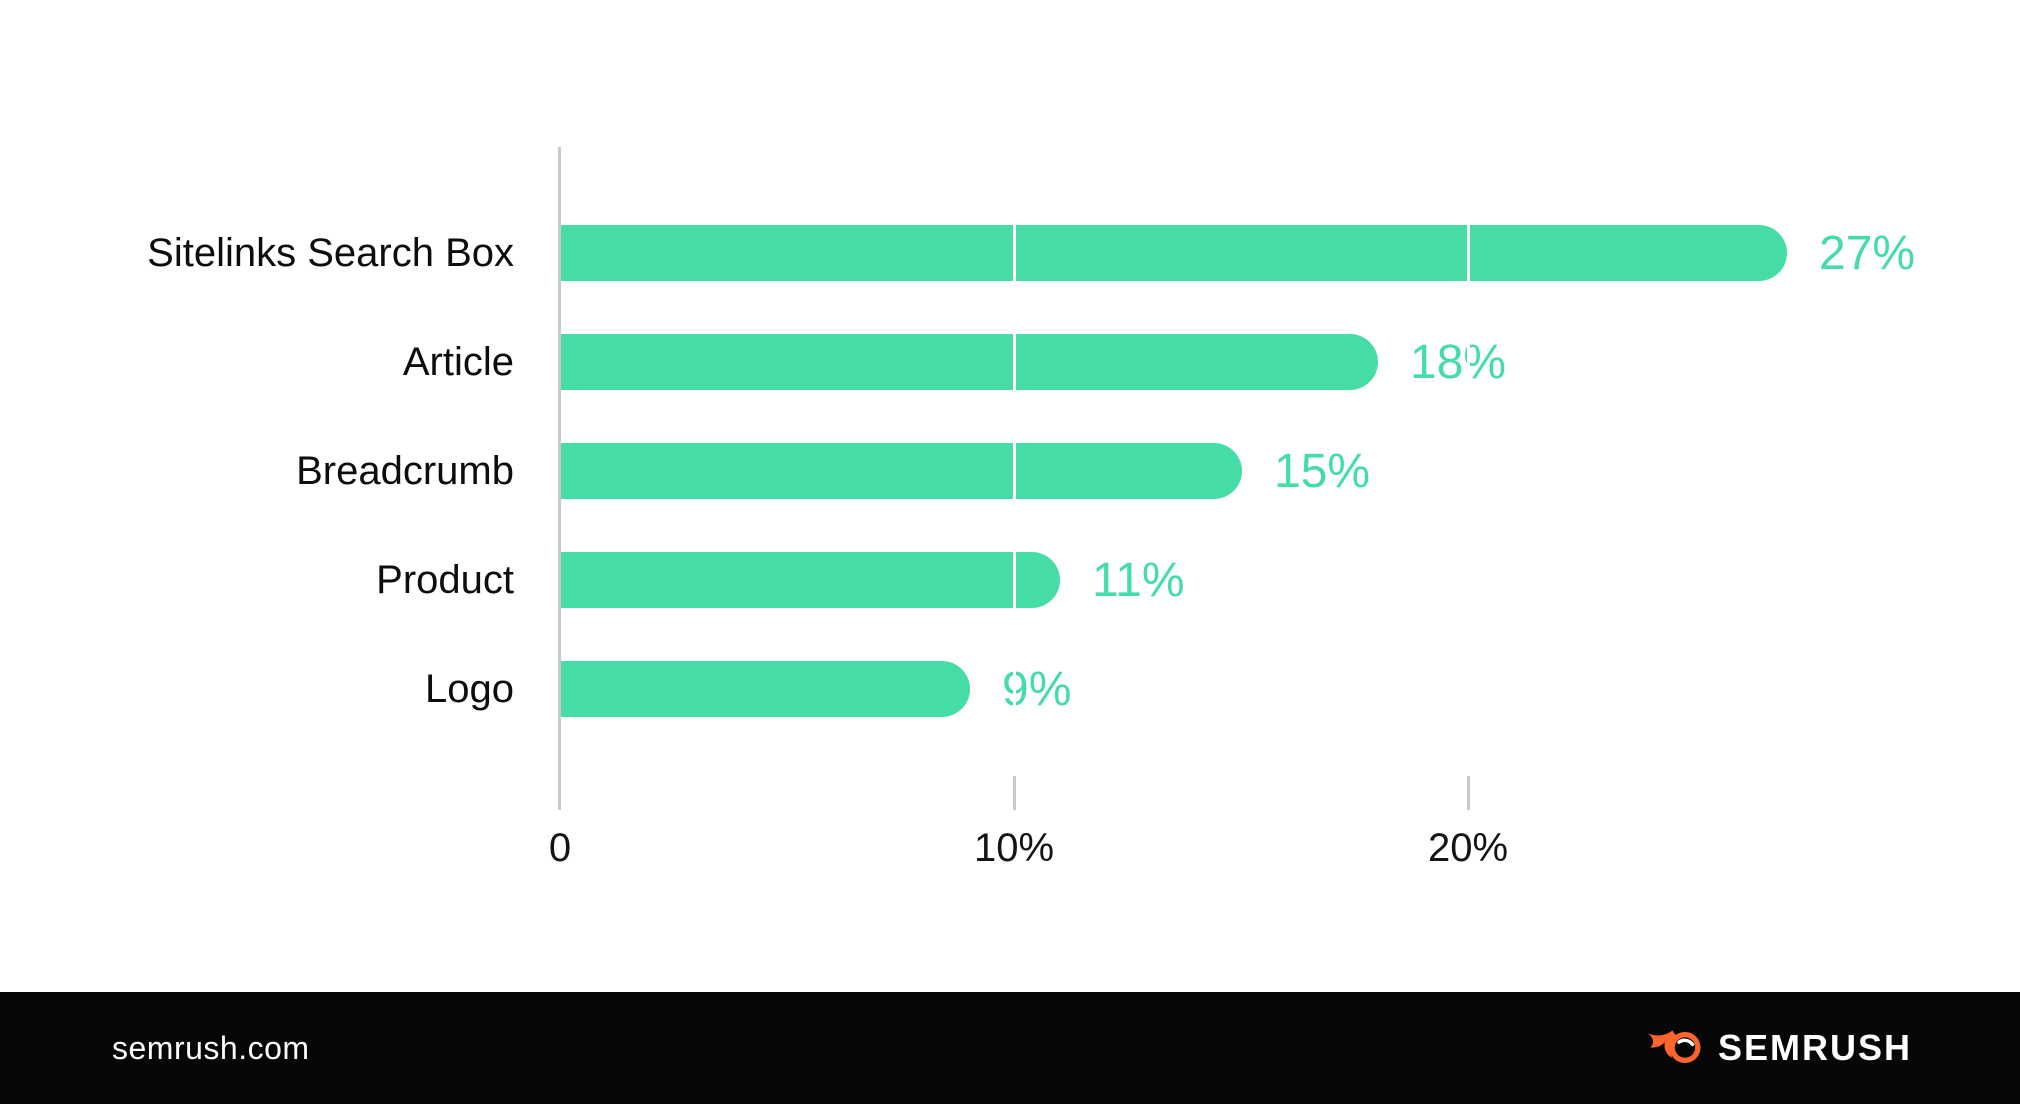 The height and width of the screenshot is (1104, 2020). Describe the element at coordinates (1014, 848) in the screenshot. I see `x-tick-label-10: 10%` at that location.